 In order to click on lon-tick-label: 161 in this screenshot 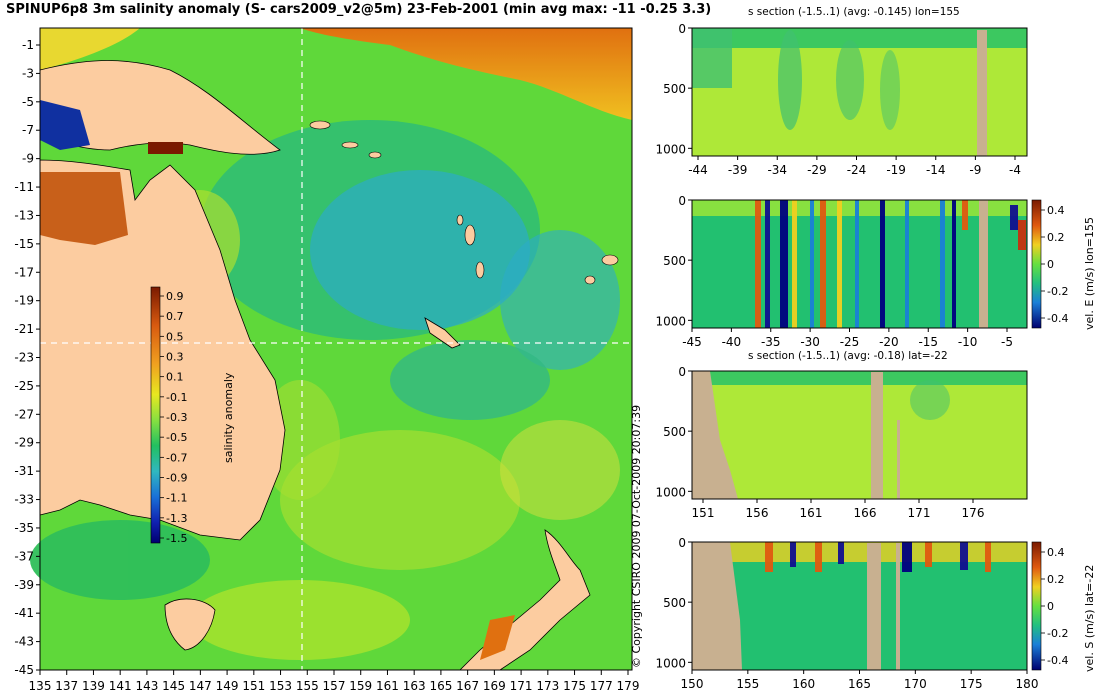, I will do `click(387, 686)`.